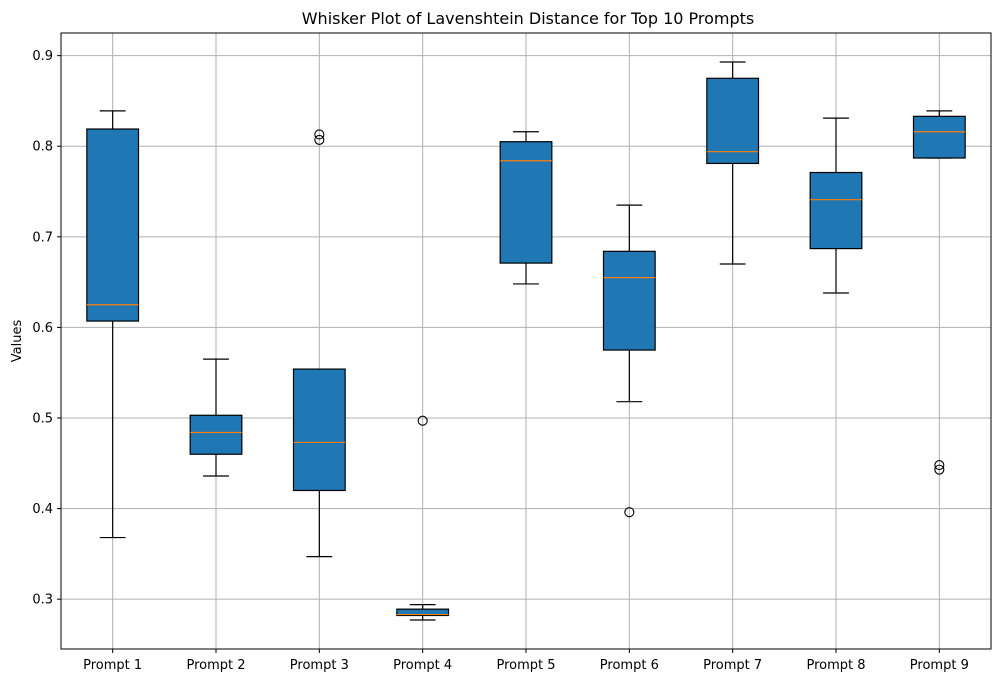  I want to click on x-tick-label: Prompt 5, so click(525, 665).